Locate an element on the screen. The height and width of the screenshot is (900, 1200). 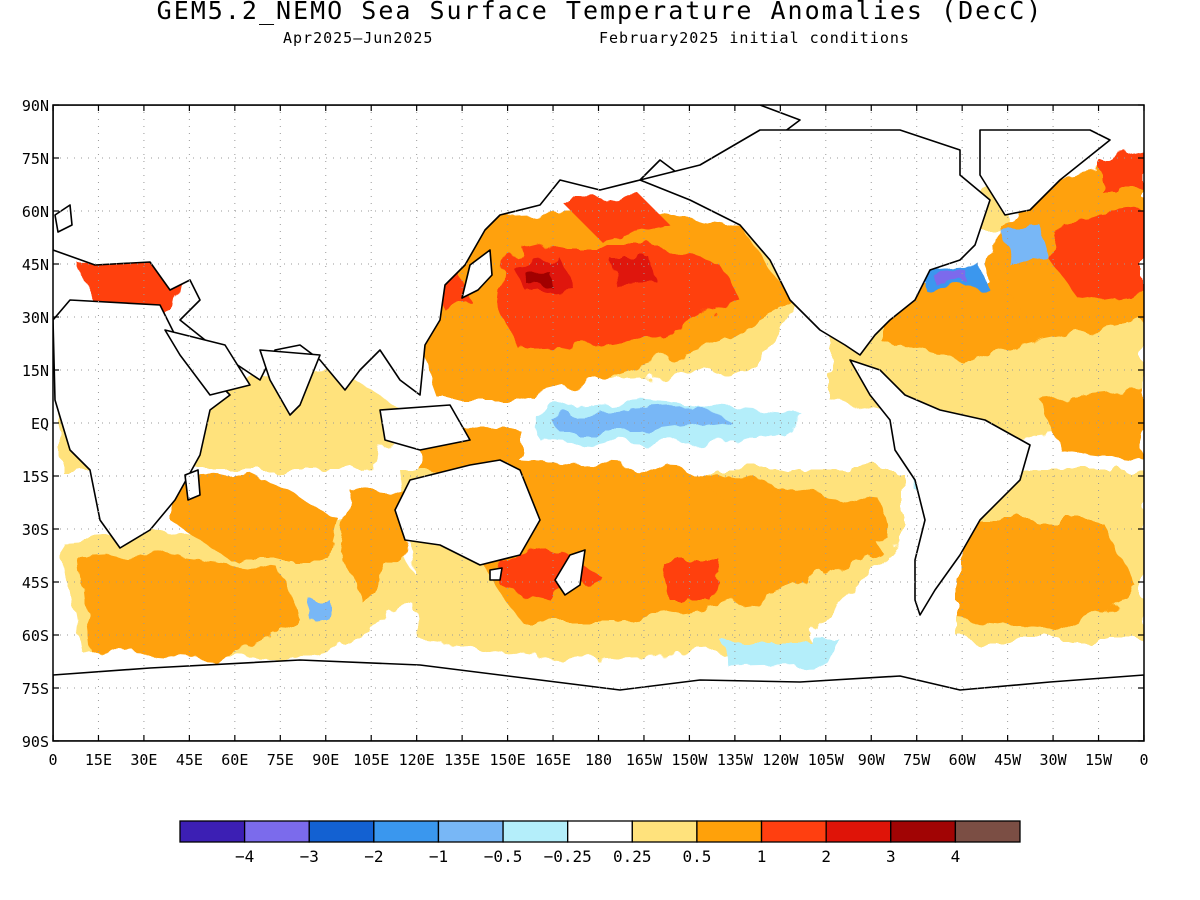
lon-tick-label: 45E is located at coordinates (189, 760).